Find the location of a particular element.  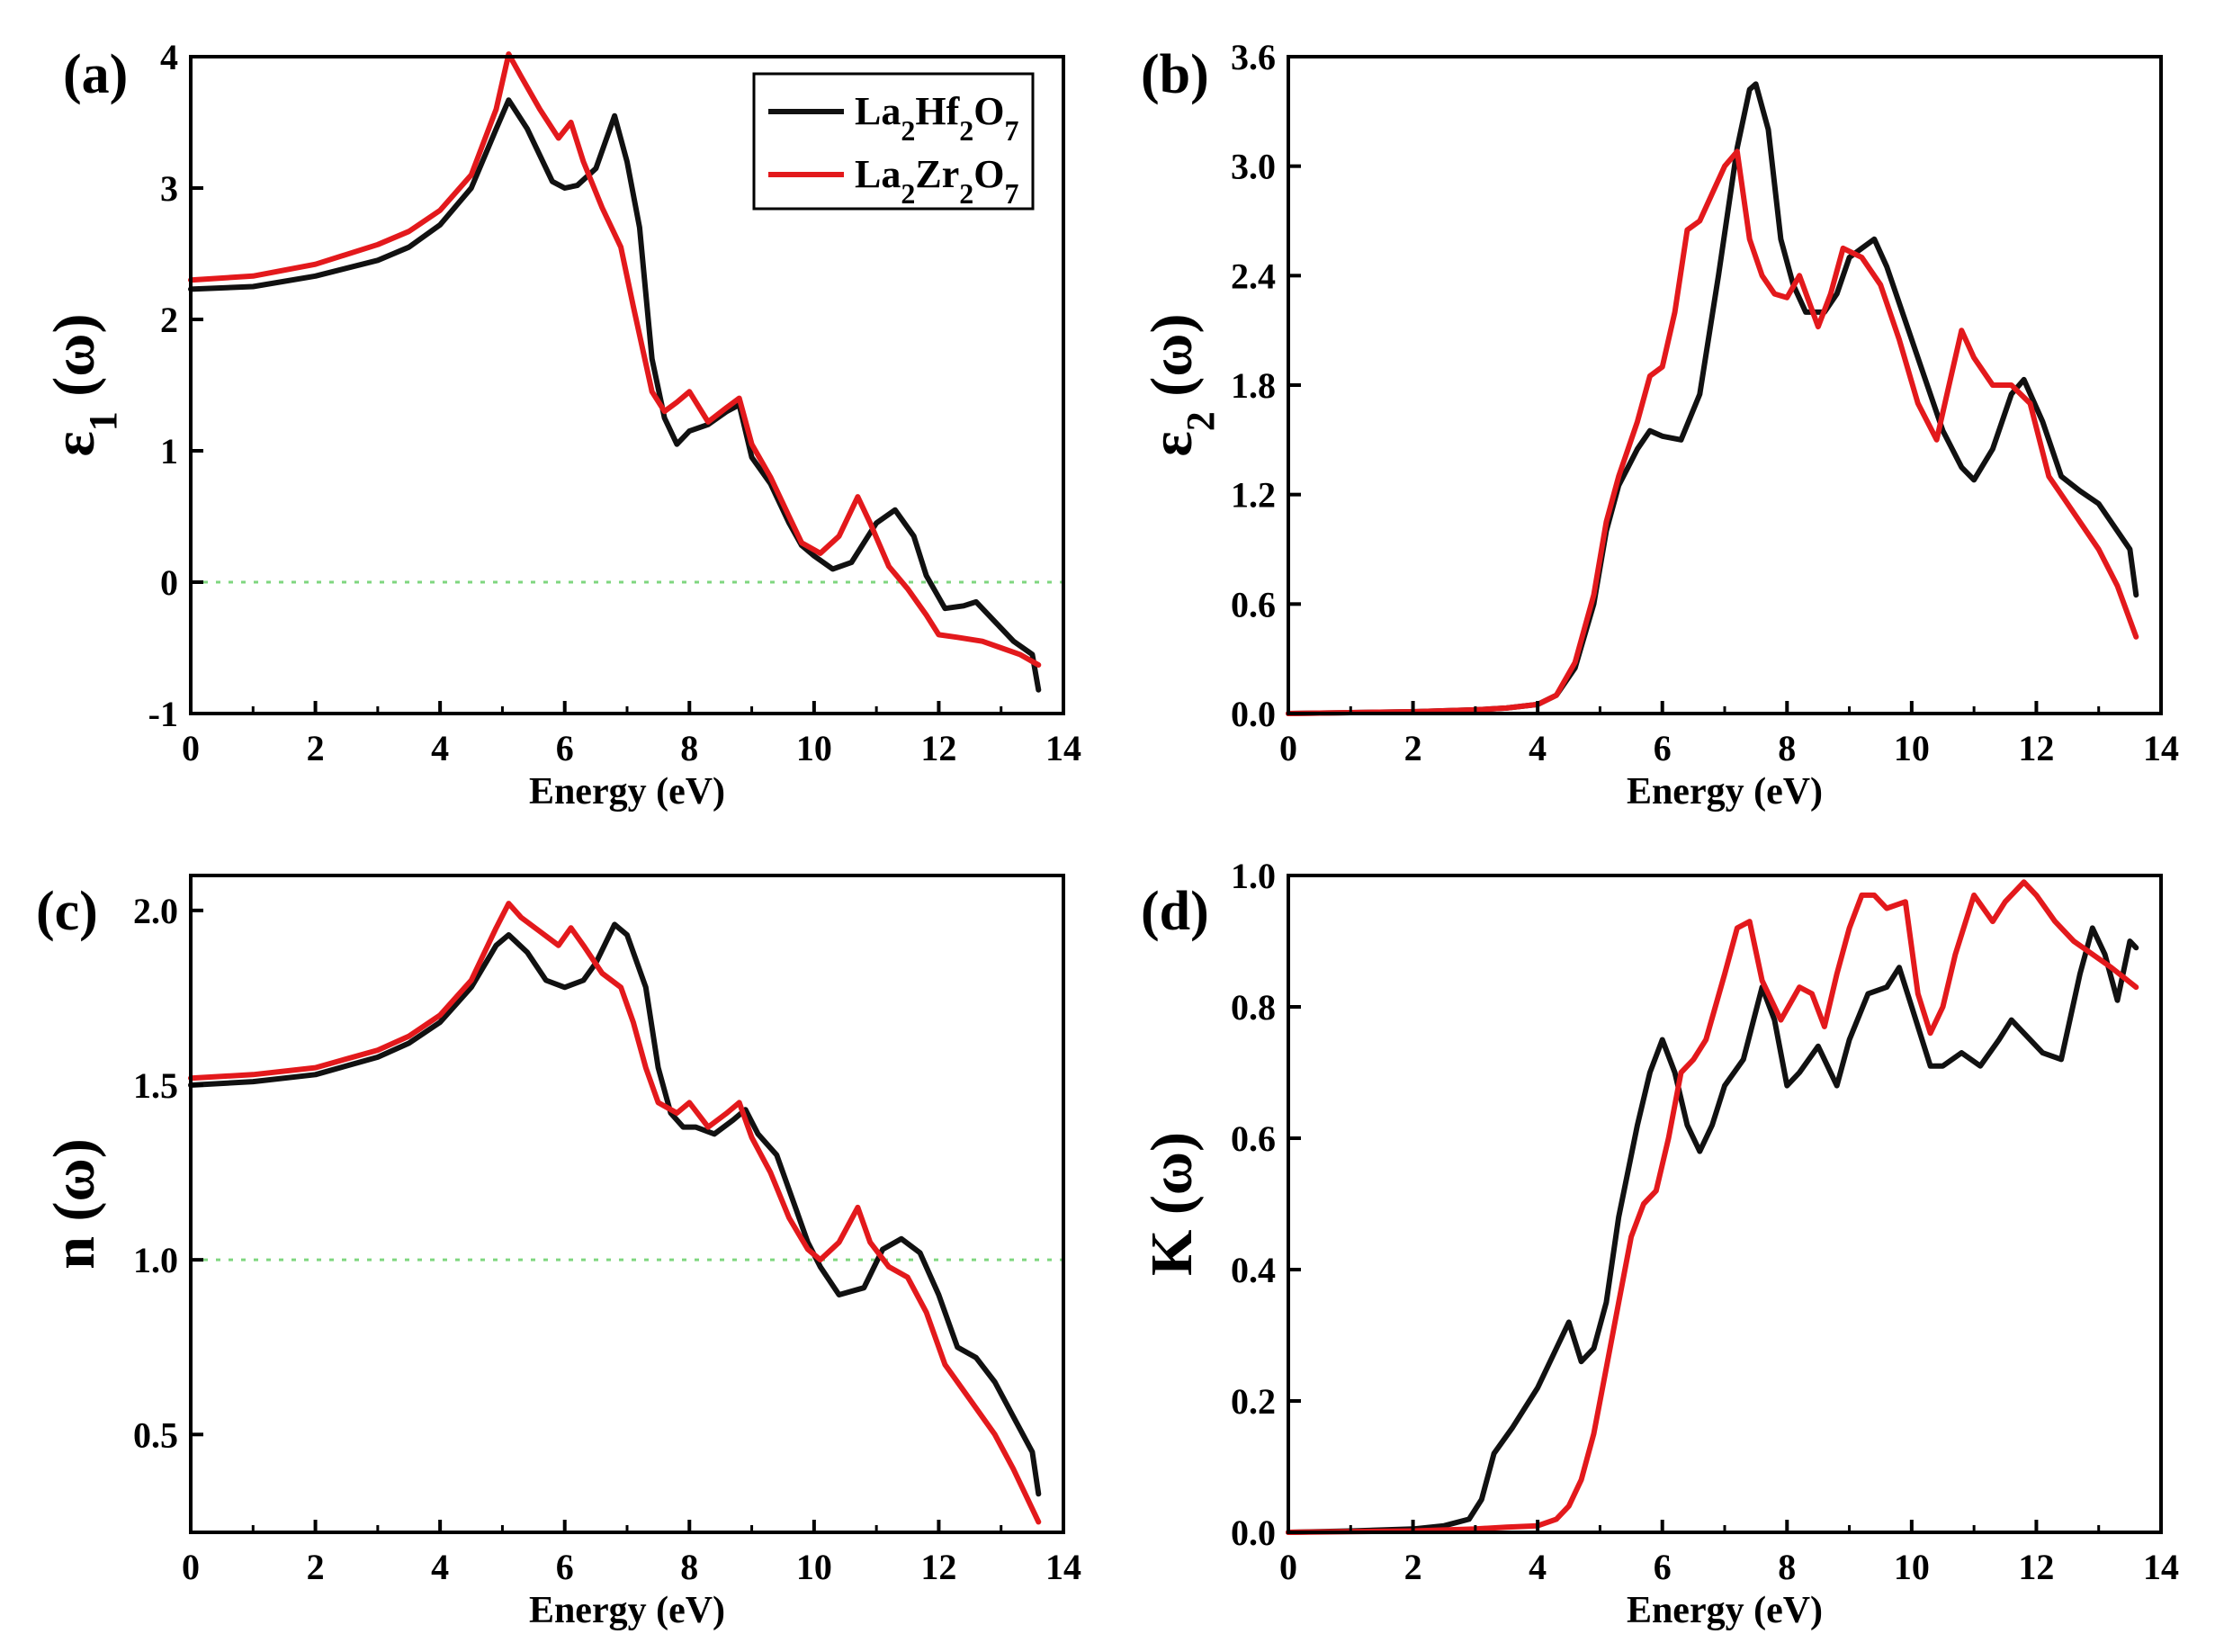

y-tick-label: 0.4 is located at coordinates (1254, 1270).